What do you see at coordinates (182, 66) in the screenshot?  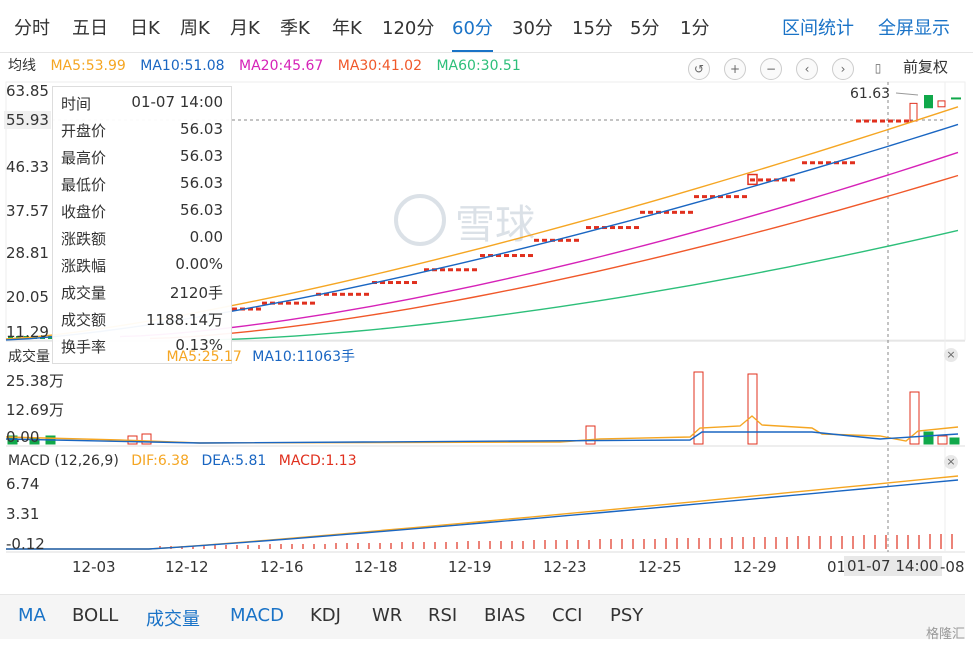 I see `ma10-value: MA10:51.08` at bounding box center [182, 66].